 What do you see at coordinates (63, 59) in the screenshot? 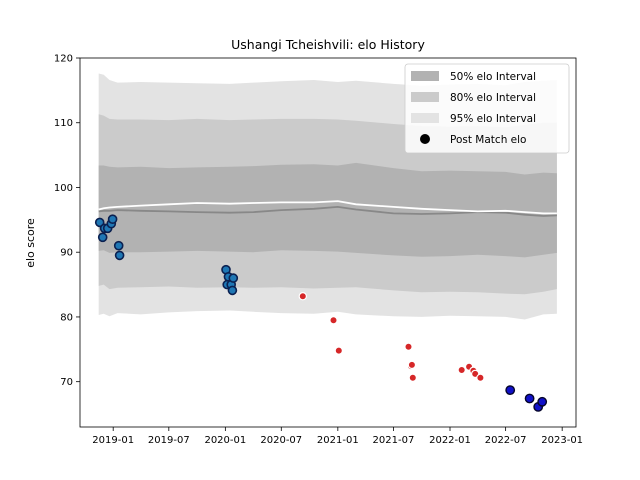
I see `y-tick-label: 120` at bounding box center [63, 59].